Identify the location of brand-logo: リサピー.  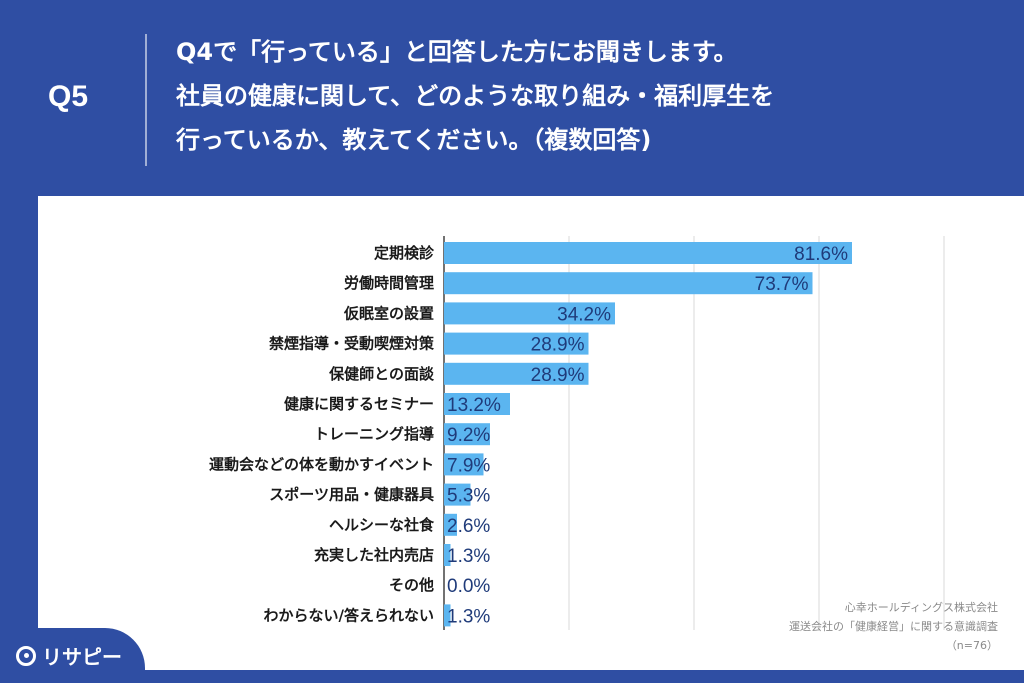
(72, 655).